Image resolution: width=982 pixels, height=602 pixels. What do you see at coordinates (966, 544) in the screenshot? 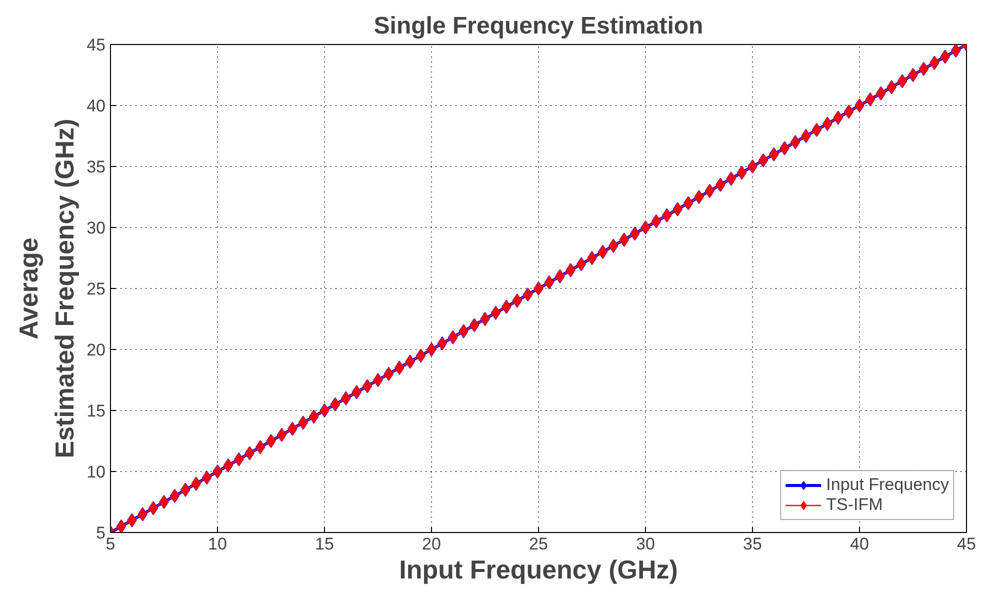
I see `x-tick-label: 45` at bounding box center [966, 544].